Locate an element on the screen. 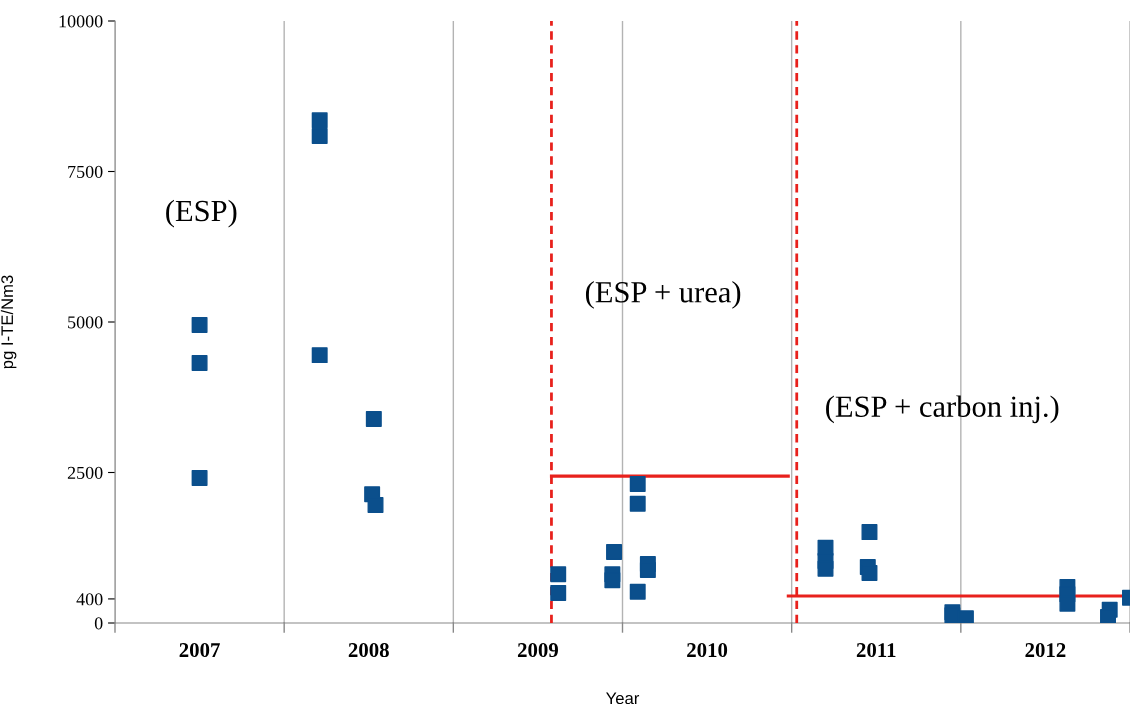  y-tick-label: 5000 is located at coordinates (85, 322).